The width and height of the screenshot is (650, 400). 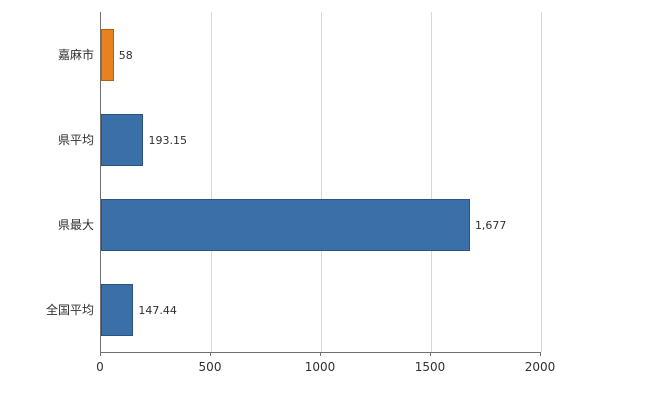 I want to click on x-tick-label: 1500, so click(x=430, y=367).